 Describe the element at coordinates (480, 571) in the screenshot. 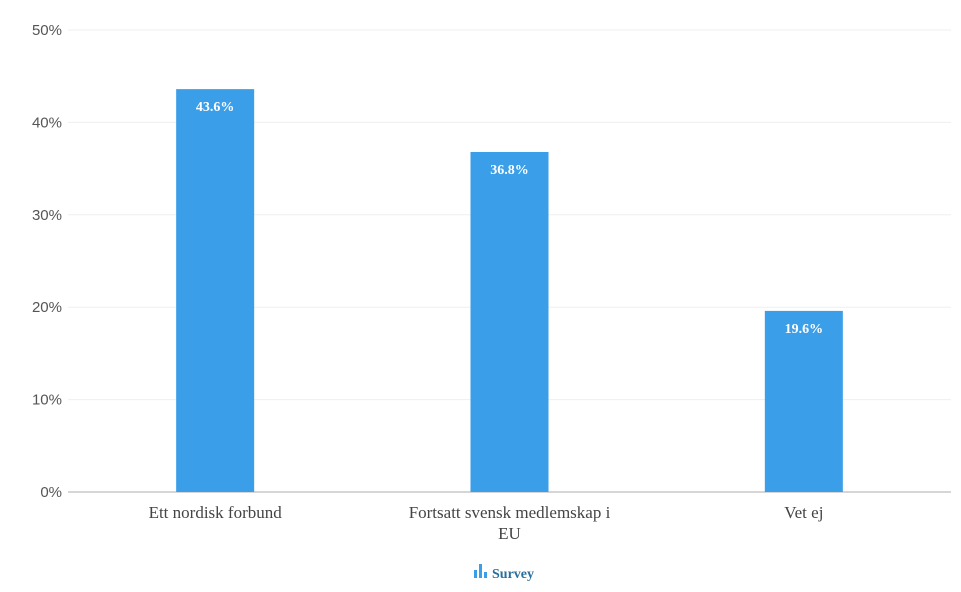

I see `bar-chart-icon` at that location.